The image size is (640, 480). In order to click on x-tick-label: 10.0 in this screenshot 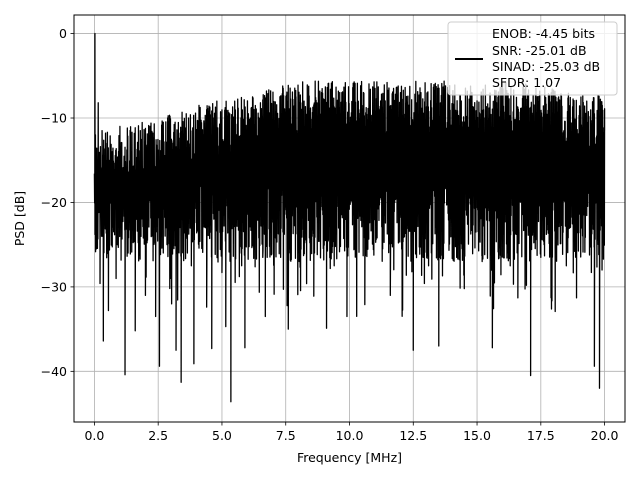, I will do `click(350, 435)`.